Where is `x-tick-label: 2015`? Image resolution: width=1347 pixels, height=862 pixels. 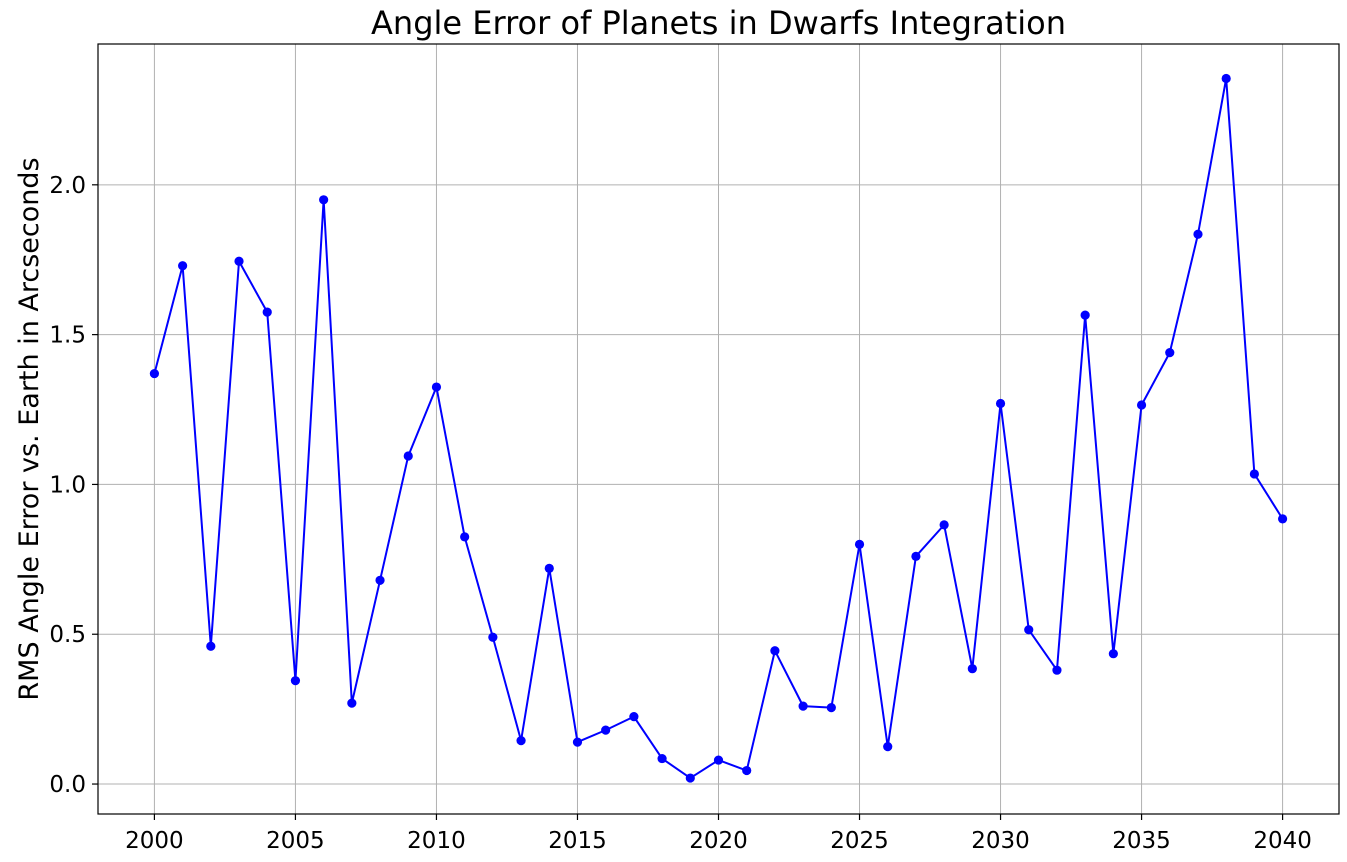
x-tick-label: 2015 is located at coordinates (577, 841).